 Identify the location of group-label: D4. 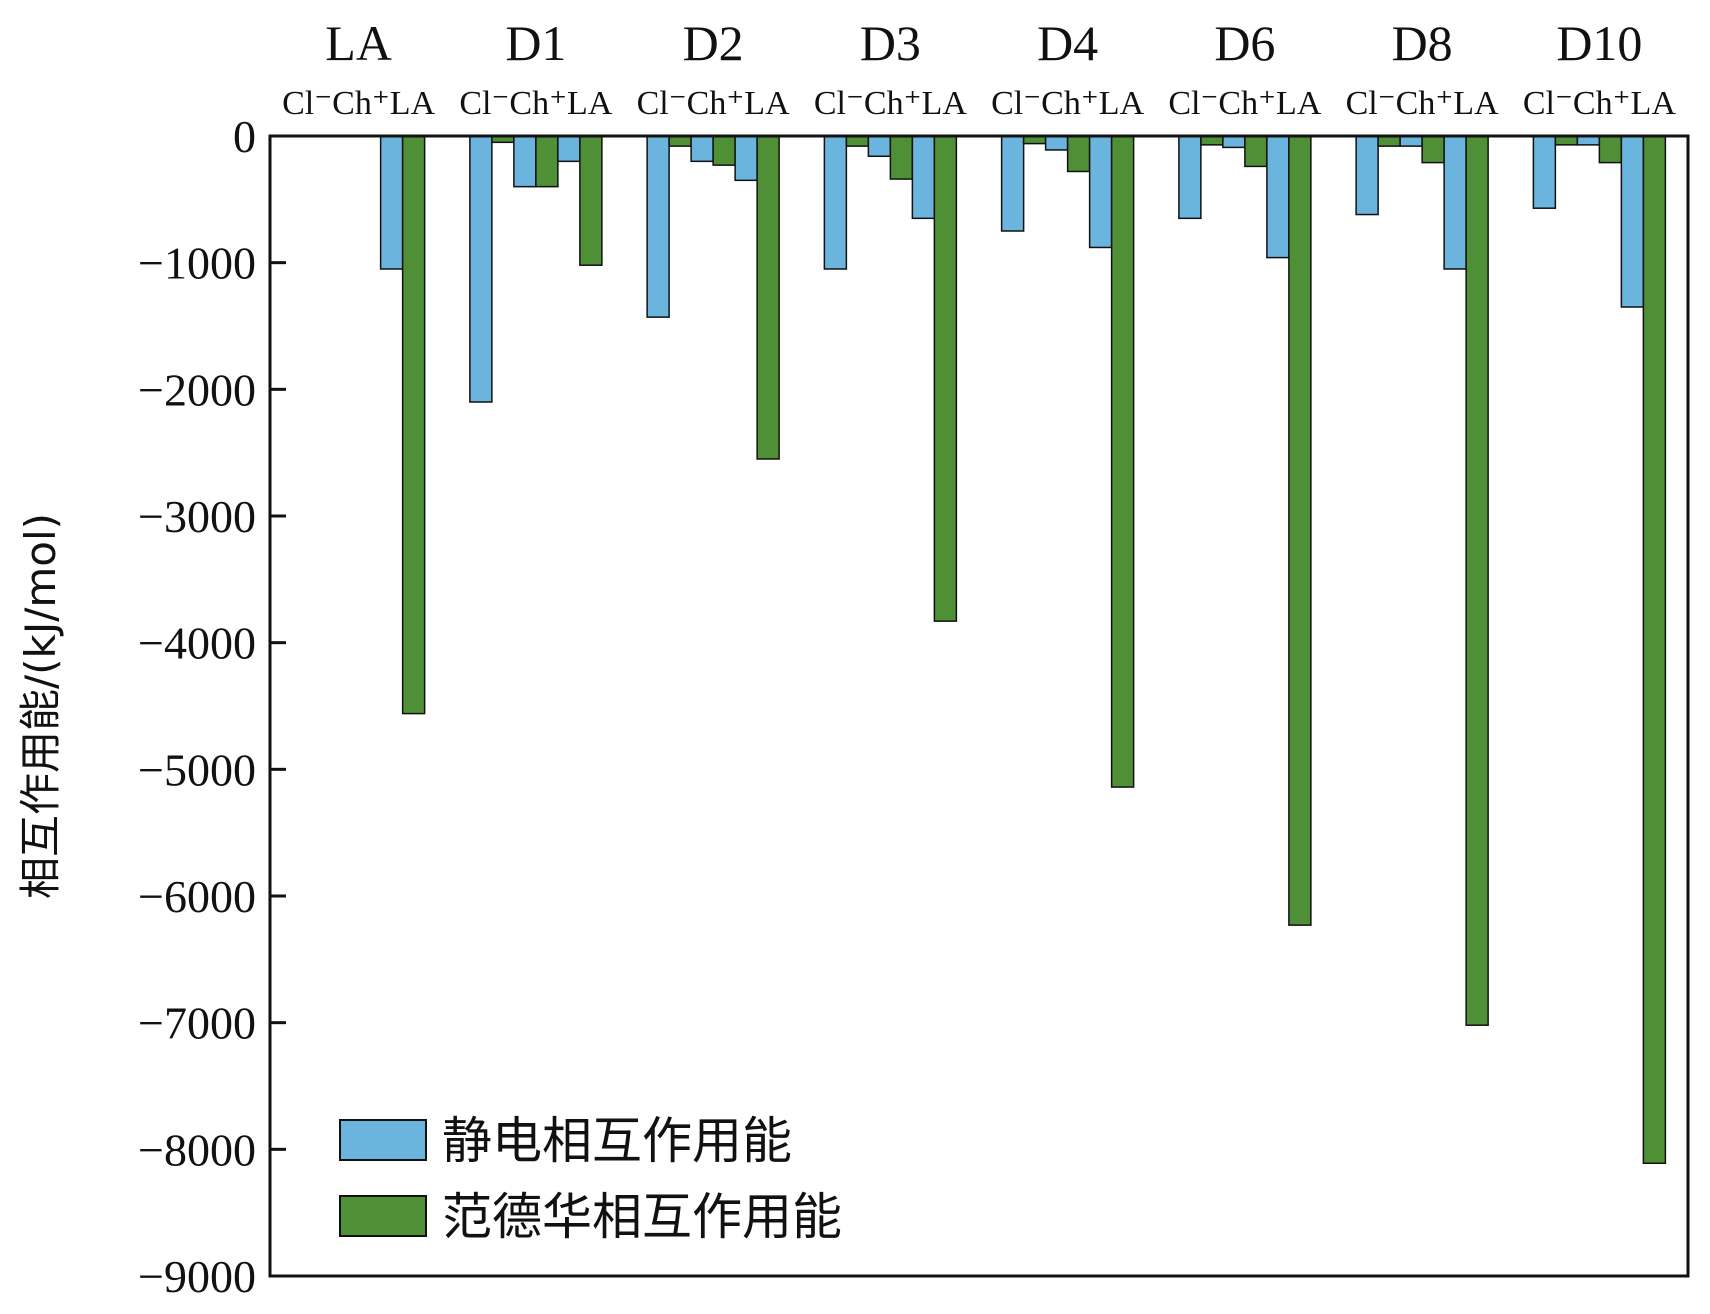
(1067, 43).